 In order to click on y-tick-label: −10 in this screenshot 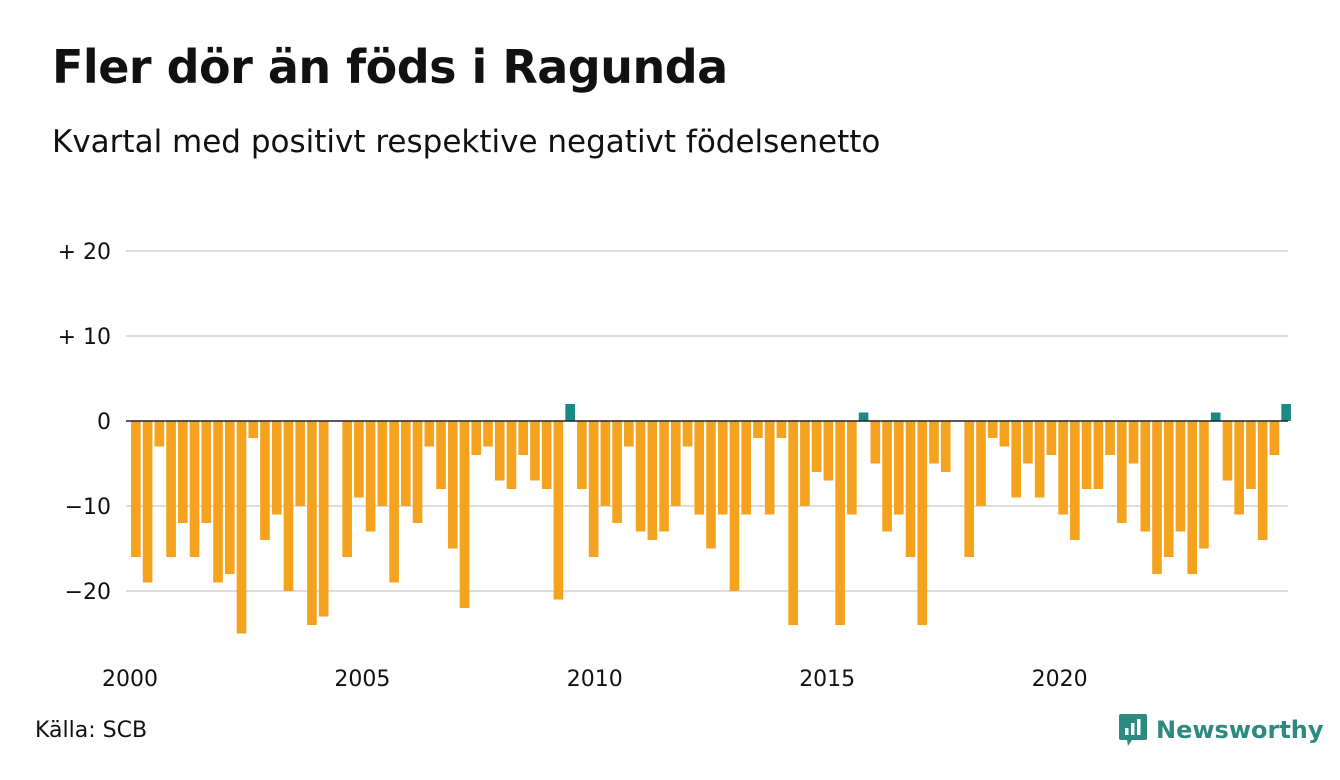, I will do `click(88, 507)`.